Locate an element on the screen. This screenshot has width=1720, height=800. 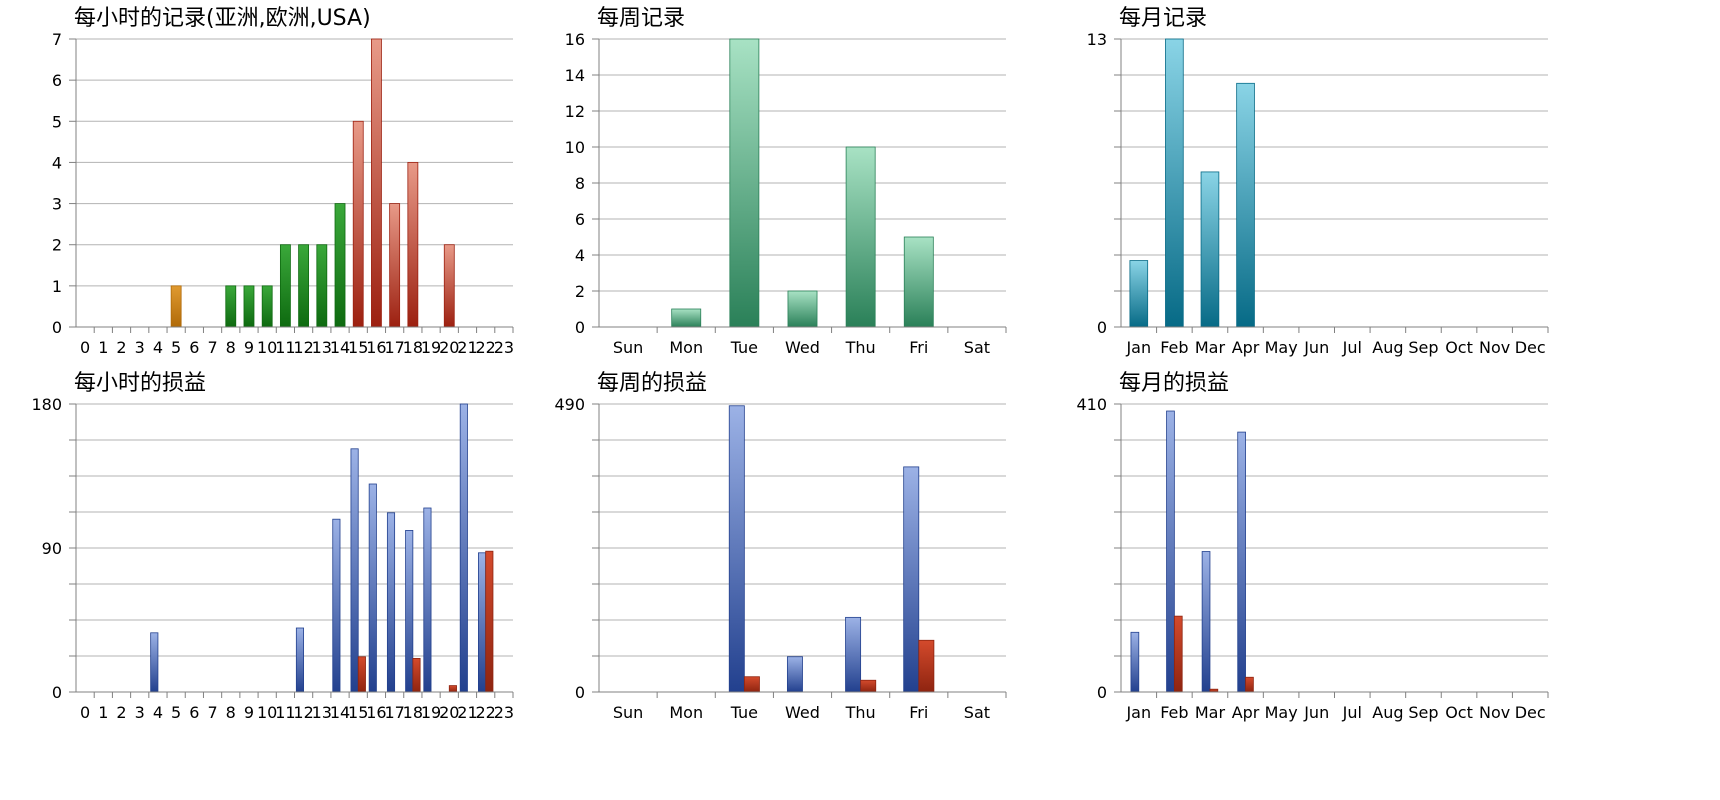
chart-title: 每小时的损益 is located at coordinates (140, 383).